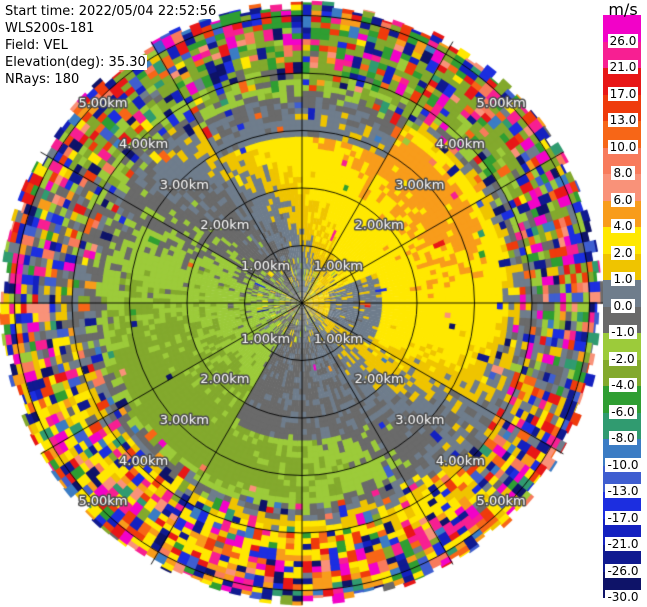  I want to click on scan-start-time: Start time: 2022/05/04 22:52:56, so click(111, 11).